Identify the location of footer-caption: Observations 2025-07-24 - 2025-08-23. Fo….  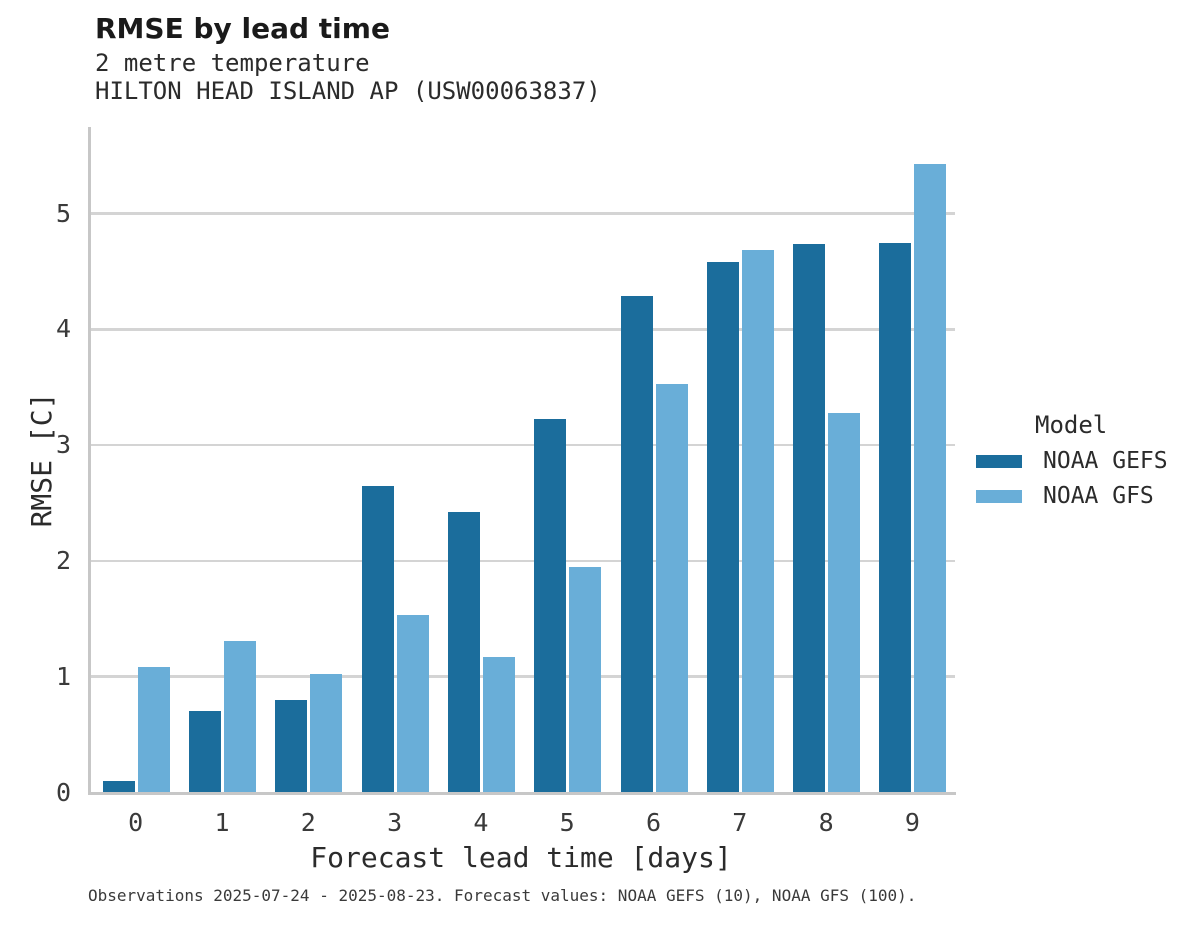
(502, 895).